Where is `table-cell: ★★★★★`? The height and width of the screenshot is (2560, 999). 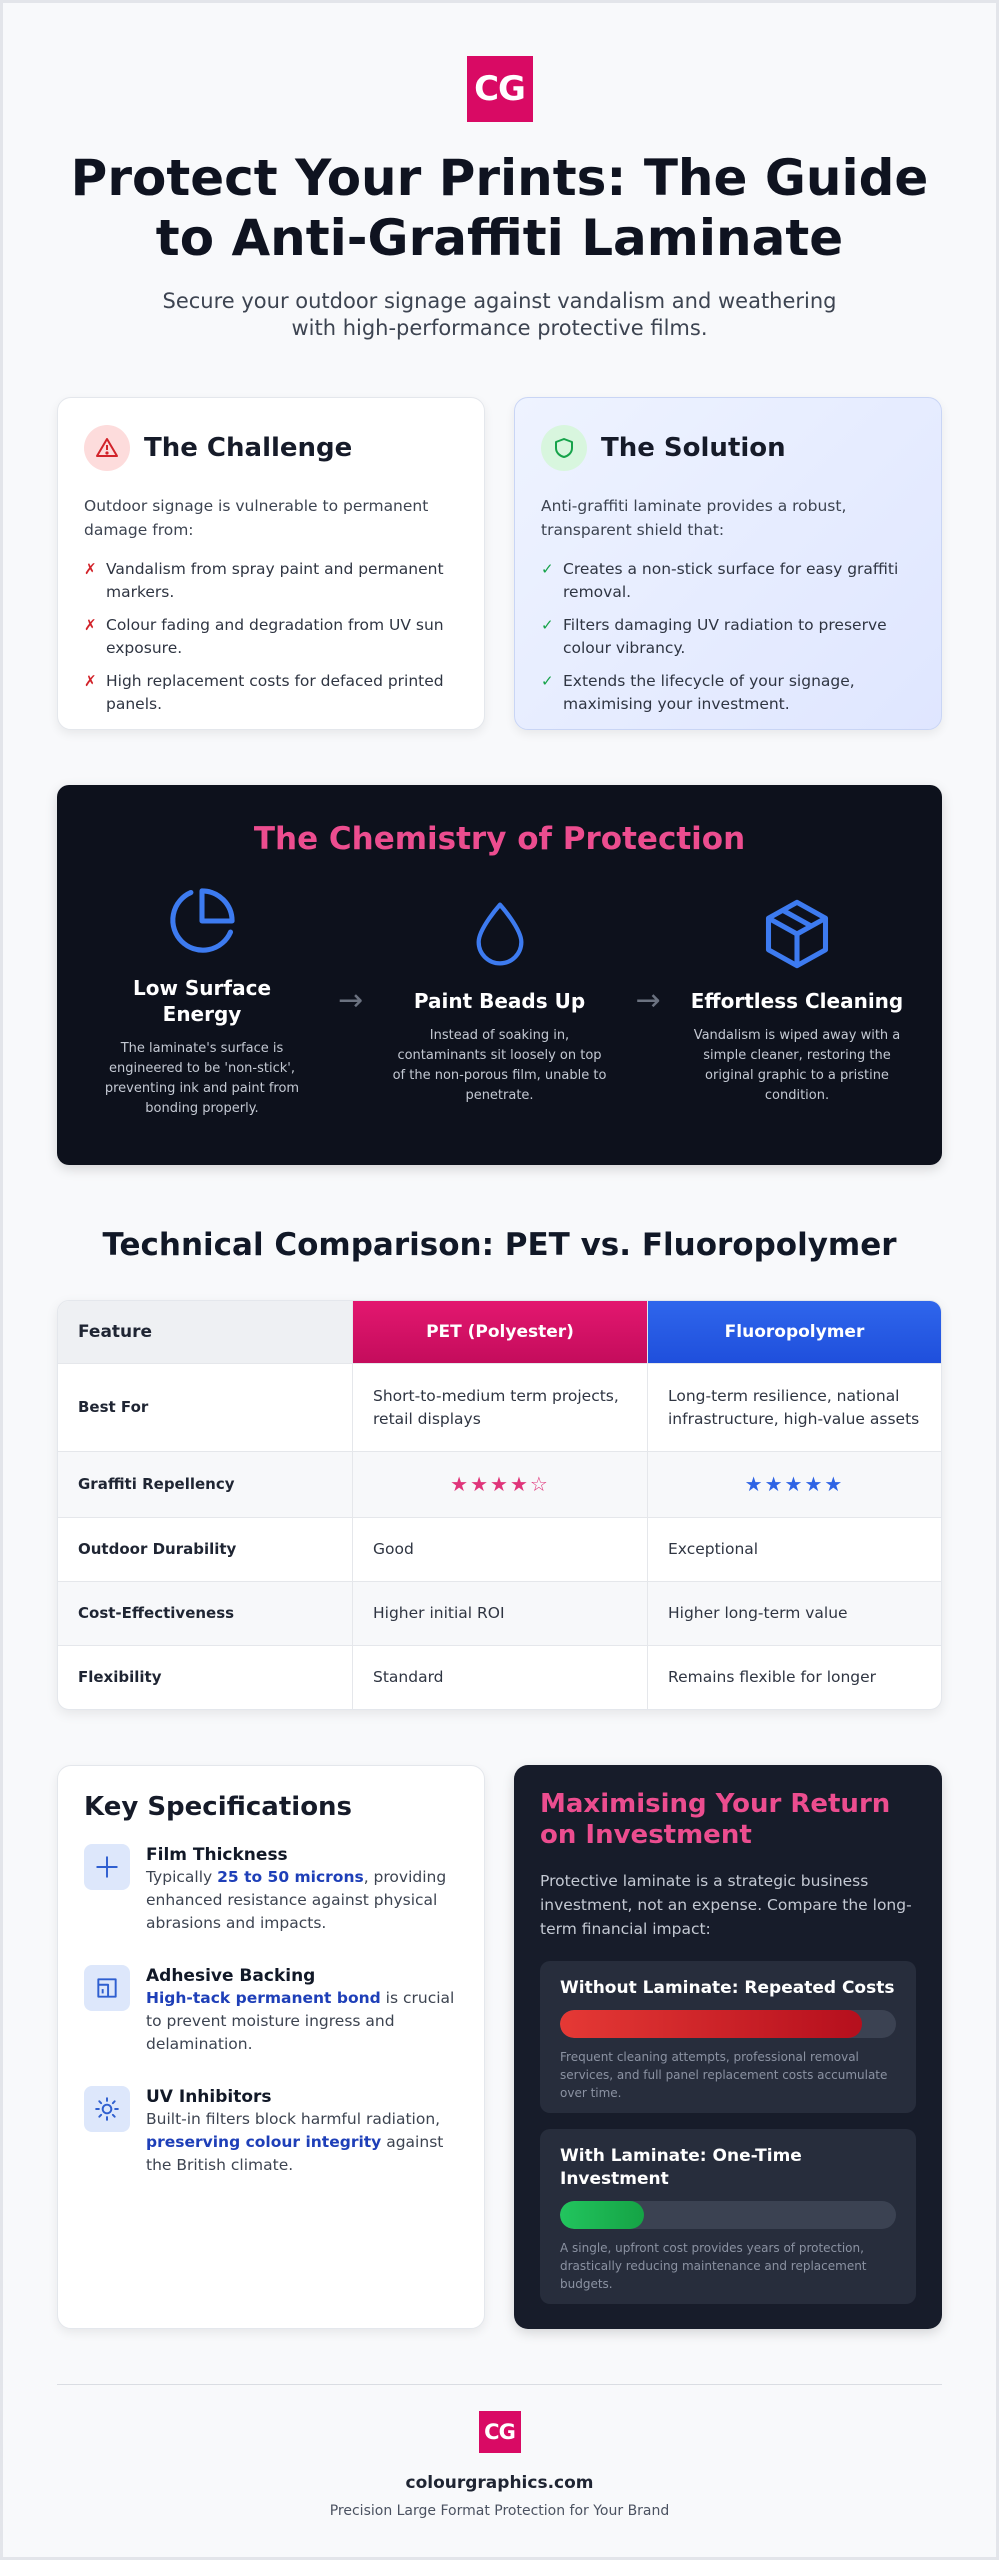
table-cell: ★★★★★ is located at coordinates (794, 1484).